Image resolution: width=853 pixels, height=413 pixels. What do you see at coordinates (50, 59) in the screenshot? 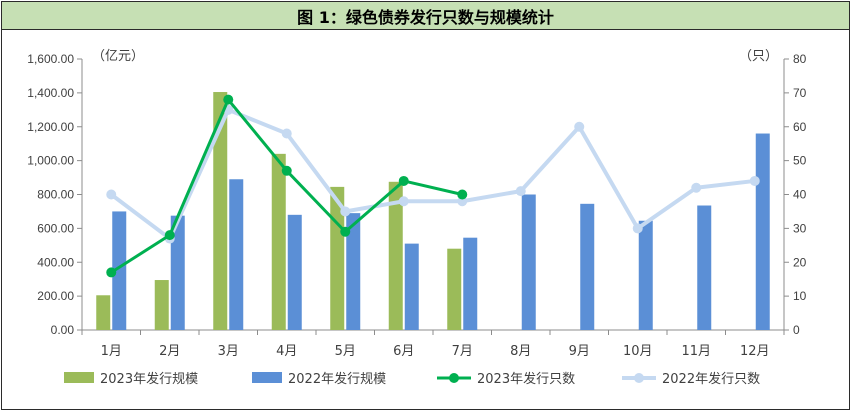
I see `left-tick-label: 1,600.00` at bounding box center [50, 59].